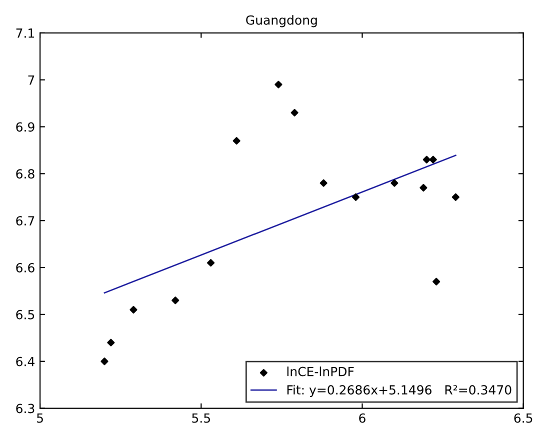  I want to click on x-tick-label: 5, so click(40, 418).